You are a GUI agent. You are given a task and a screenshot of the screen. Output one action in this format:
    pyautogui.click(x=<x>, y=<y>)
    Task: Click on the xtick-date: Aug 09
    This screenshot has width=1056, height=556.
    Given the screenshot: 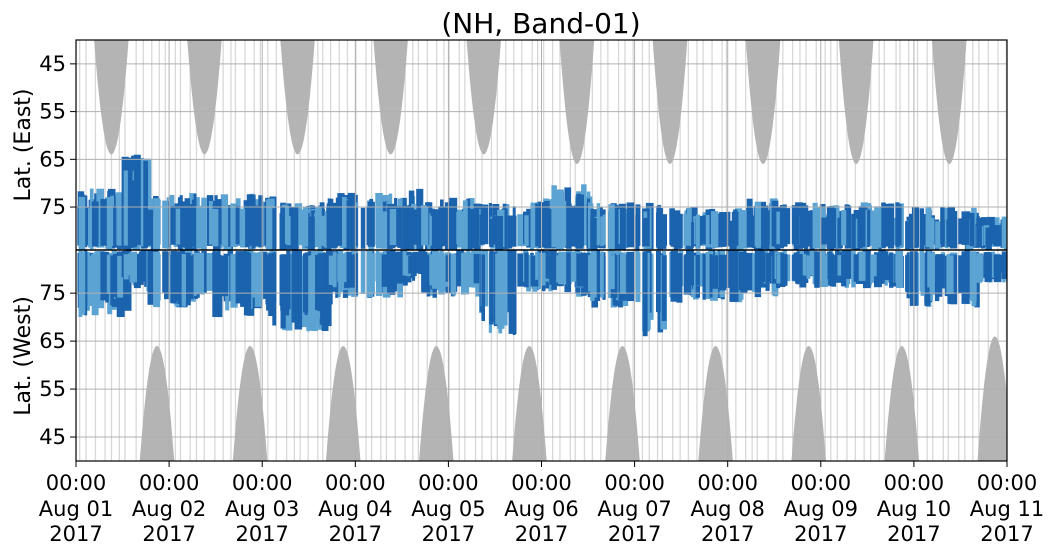 What is the action you would take?
    pyautogui.click(x=821, y=509)
    